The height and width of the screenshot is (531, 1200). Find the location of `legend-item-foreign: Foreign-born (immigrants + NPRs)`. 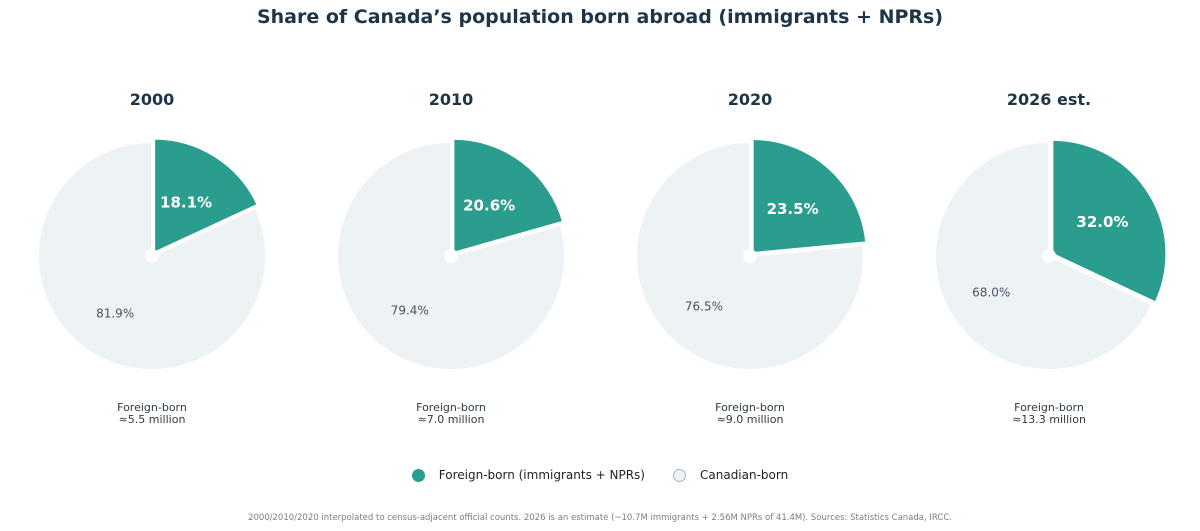

legend-item-foreign: Foreign-born (immigrants + NPRs) is located at coordinates (528, 475).